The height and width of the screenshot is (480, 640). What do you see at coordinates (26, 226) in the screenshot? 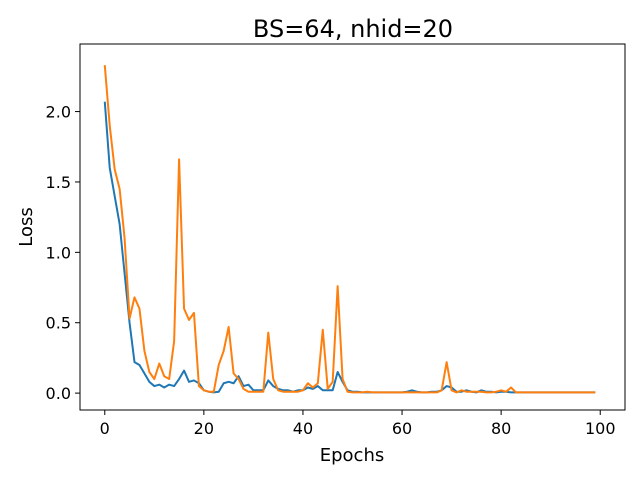
I see `y-axis-label: Loss` at bounding box center [26, 226].